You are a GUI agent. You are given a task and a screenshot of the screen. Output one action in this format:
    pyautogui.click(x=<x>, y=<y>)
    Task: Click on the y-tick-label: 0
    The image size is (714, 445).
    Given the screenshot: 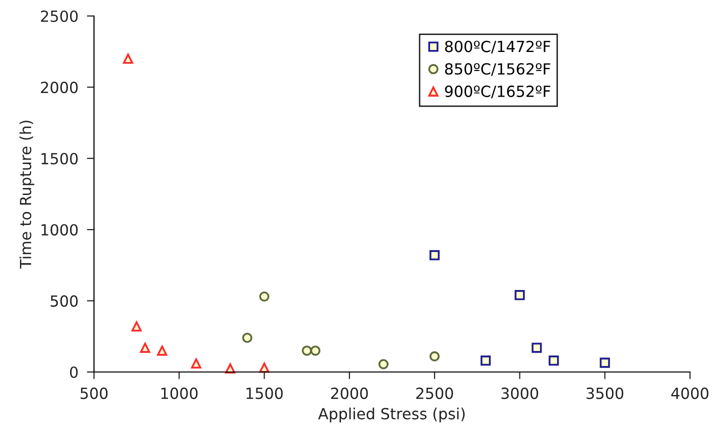 What is the action you would take?
    pyautogui.click(x=74, y=372)
    